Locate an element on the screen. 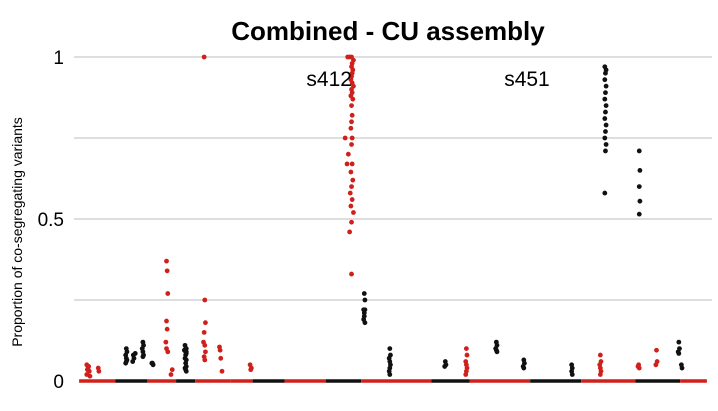 This screenshot has height=411, width=718. annotations: s412 s451 is located at coordinates (427, 79).